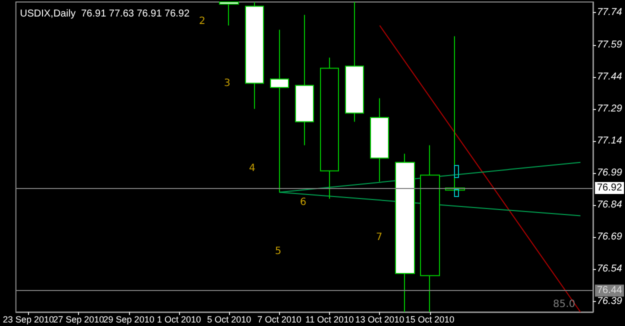 The height and width of the screenshot is (326, 625). What do you see at coordinates (78, 319) in the screenshot?
I see `x-tick-label: 27 Sep 2010` at bounding box center [78, 319].